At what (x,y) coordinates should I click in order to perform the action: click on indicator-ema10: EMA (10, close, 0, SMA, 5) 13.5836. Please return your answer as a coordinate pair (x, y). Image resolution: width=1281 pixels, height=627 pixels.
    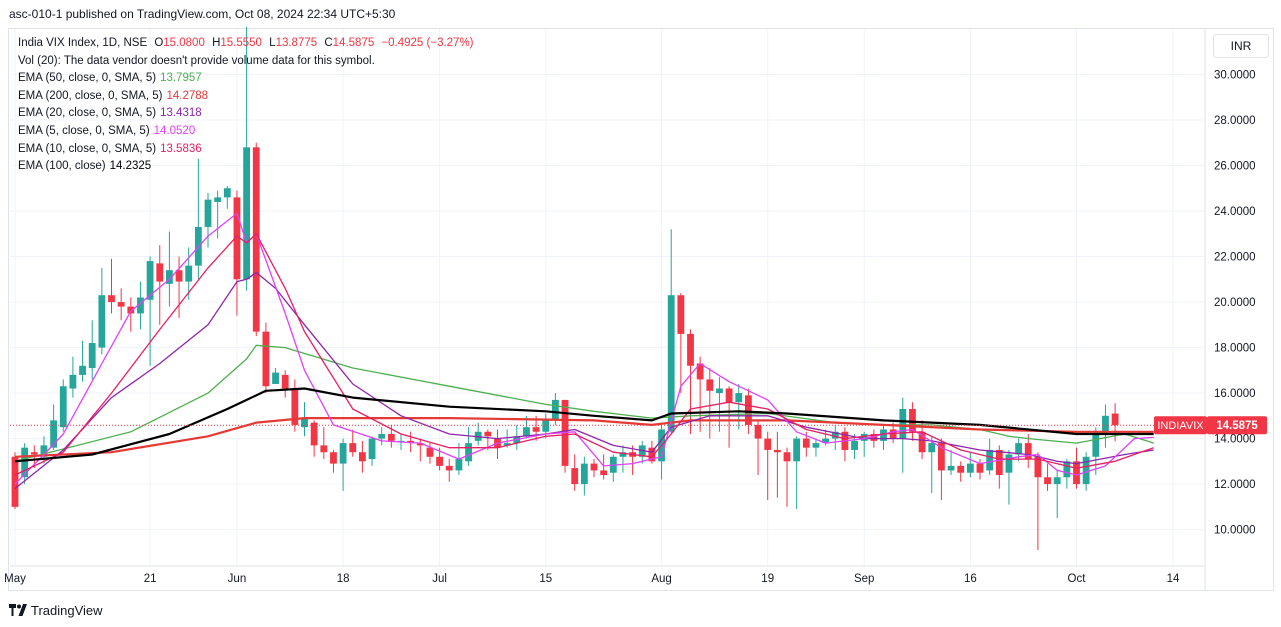
    Looking at the image, I should click on (246, 150).